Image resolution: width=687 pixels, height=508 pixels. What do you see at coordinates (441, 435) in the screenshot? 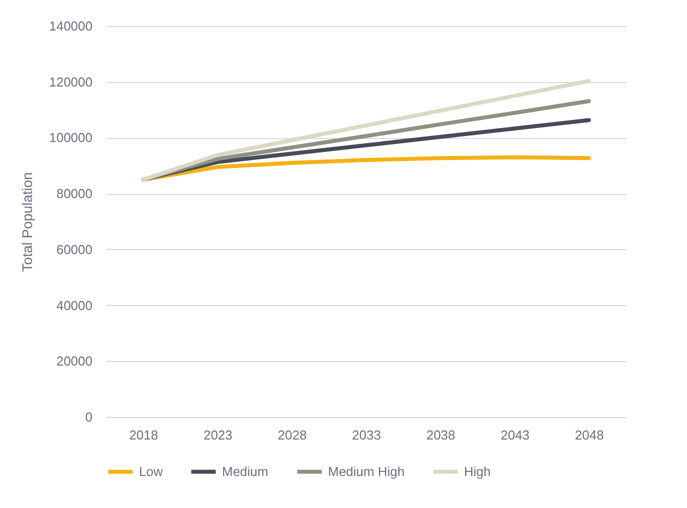
I see `x-tick-label: 2038` at bounding box center [441, 435].